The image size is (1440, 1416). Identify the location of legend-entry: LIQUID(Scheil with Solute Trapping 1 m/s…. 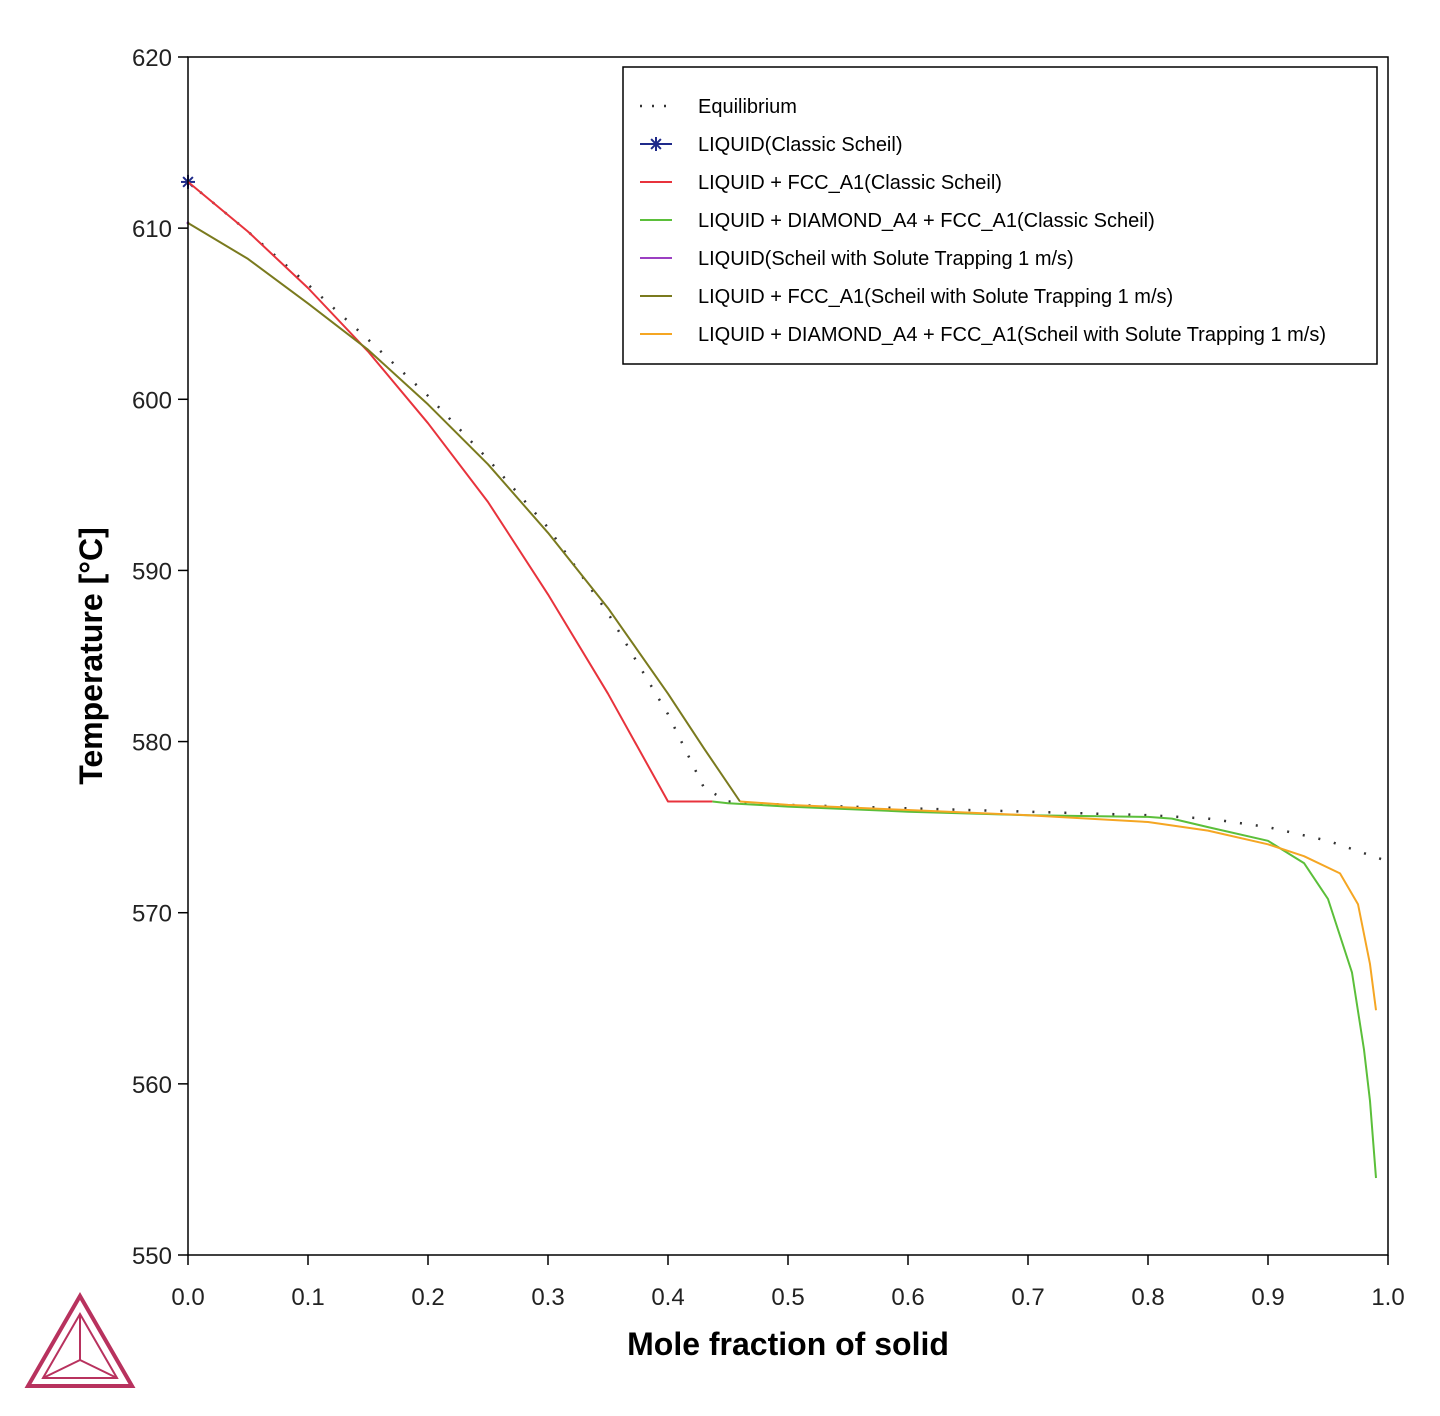
(857, 259).